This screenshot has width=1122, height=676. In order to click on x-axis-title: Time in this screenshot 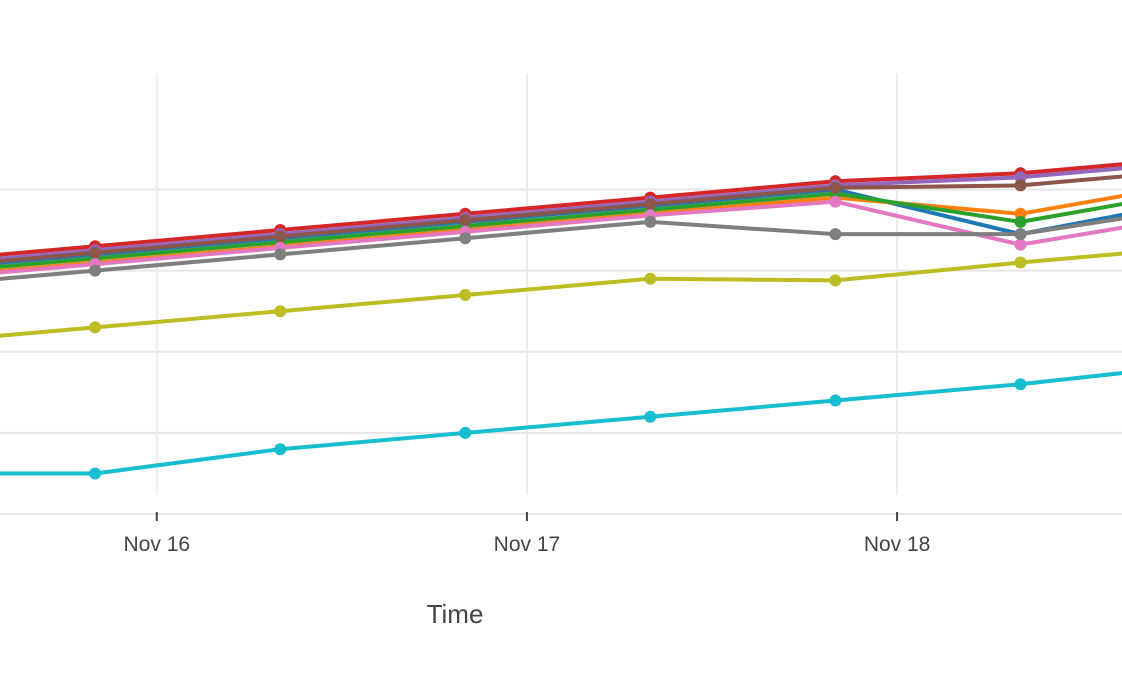, I will do `click(455, 614)`.